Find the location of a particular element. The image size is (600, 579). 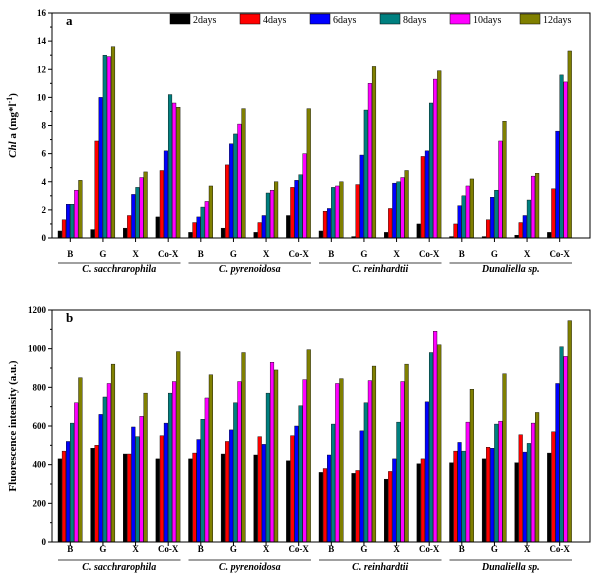

y-tick-label: 4 is located at coordinates (44, 182).